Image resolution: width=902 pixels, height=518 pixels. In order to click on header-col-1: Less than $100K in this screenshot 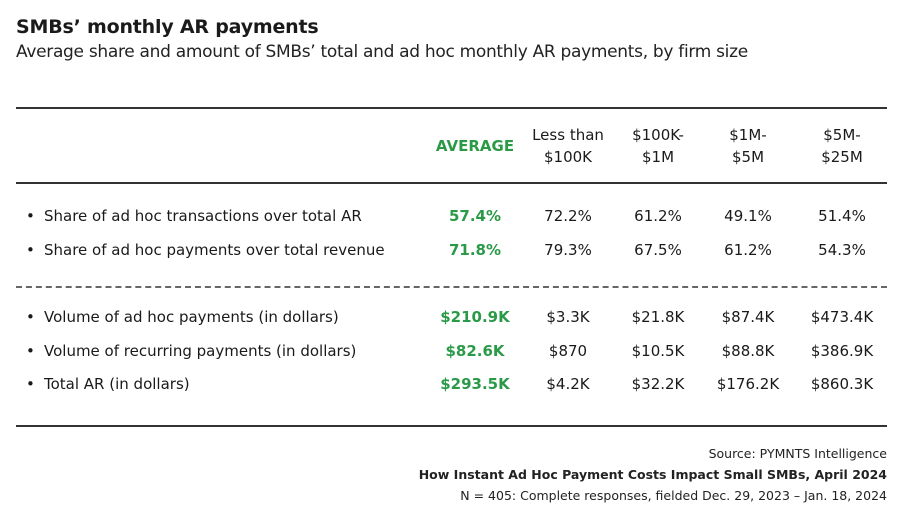, I will do `click(568, 146)`.